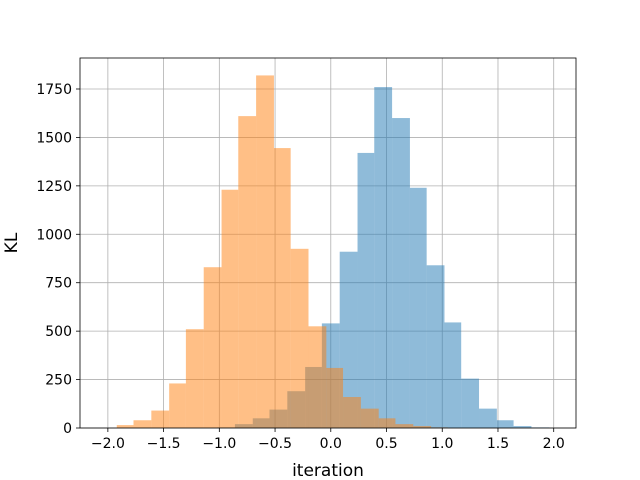 The height and width of the screenshot is (480, 640). I want to click on y-tick-label: 250, so click(58, 381).